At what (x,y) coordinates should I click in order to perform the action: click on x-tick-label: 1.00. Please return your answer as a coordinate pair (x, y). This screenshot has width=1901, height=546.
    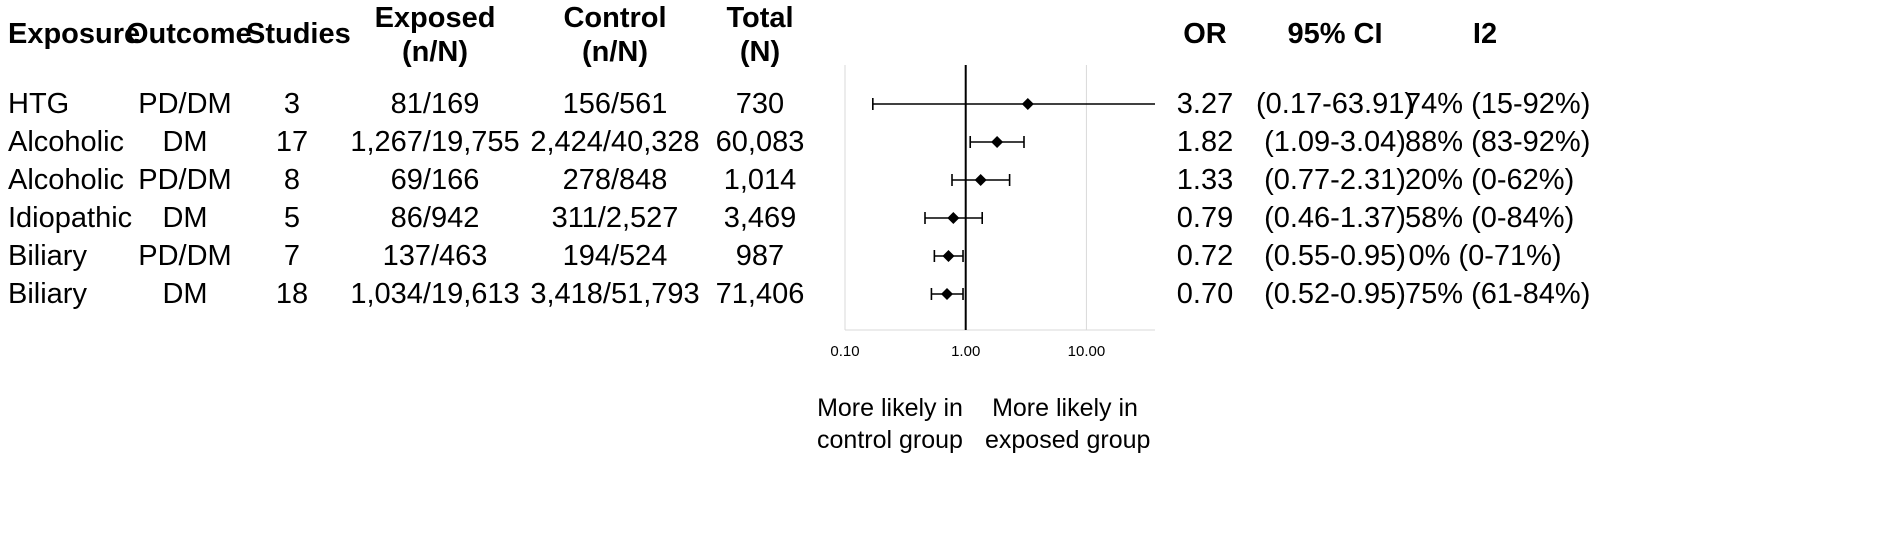
    Looking at the image, I should click on (965, 351).